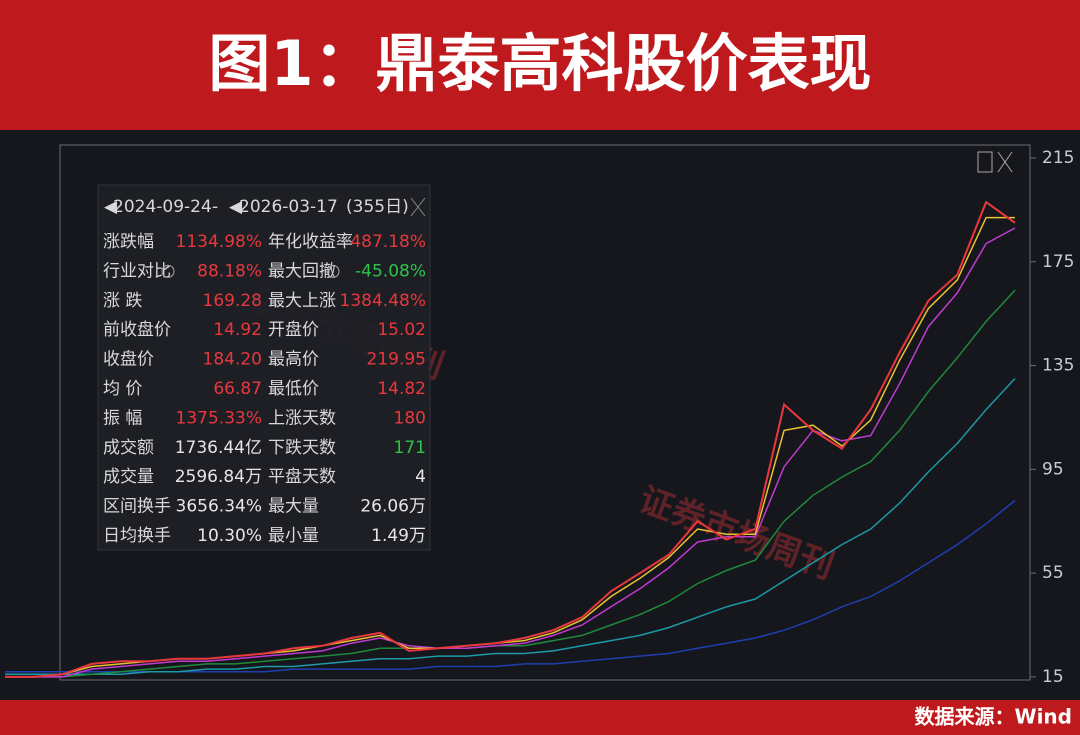  Describe the element at coordinates (388, 242) in the screenshot. I see `stat-value: 487.18%` at that location.